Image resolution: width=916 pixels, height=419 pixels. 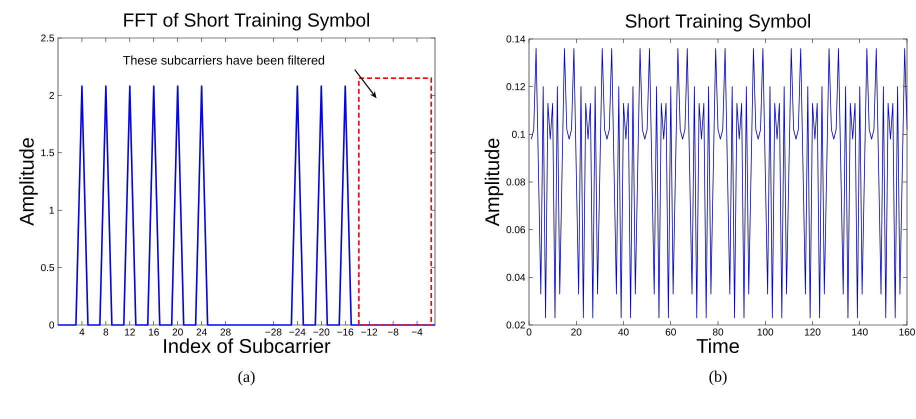 What do you see at coordinates (47, 38) in the screenshot?
I see `y-tick-label: 2.5` at bounding box center [47, 38].